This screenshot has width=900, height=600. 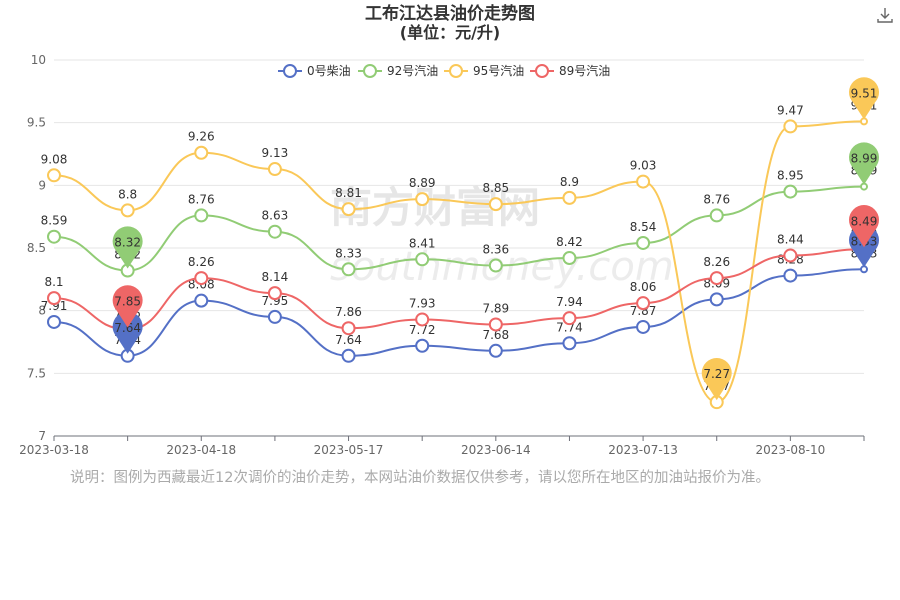 I want to click on marker-pin: 9.51, so click(x=864, y=98).